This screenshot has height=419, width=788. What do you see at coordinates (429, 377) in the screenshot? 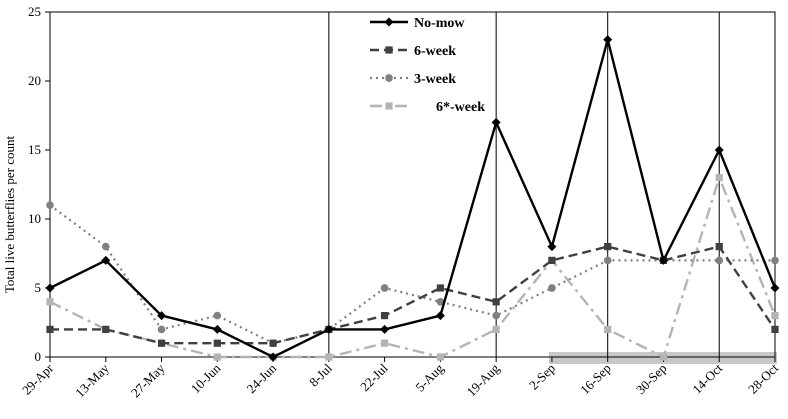
I see `x-tick-label: 5-Aug` at bounding box center [429, 377].